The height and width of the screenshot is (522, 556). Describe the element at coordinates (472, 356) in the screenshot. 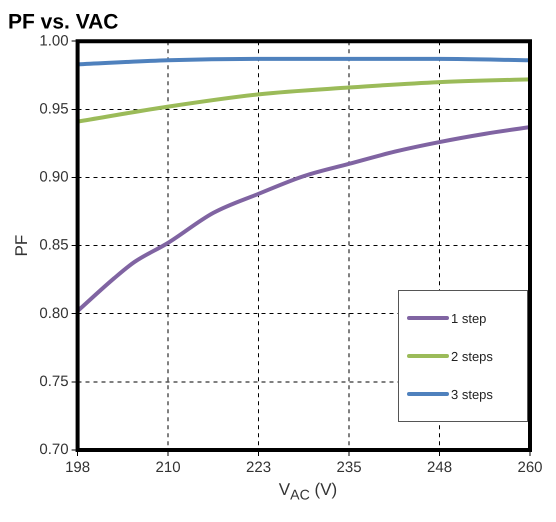

I see `legend-label: 2 steps` at that location.